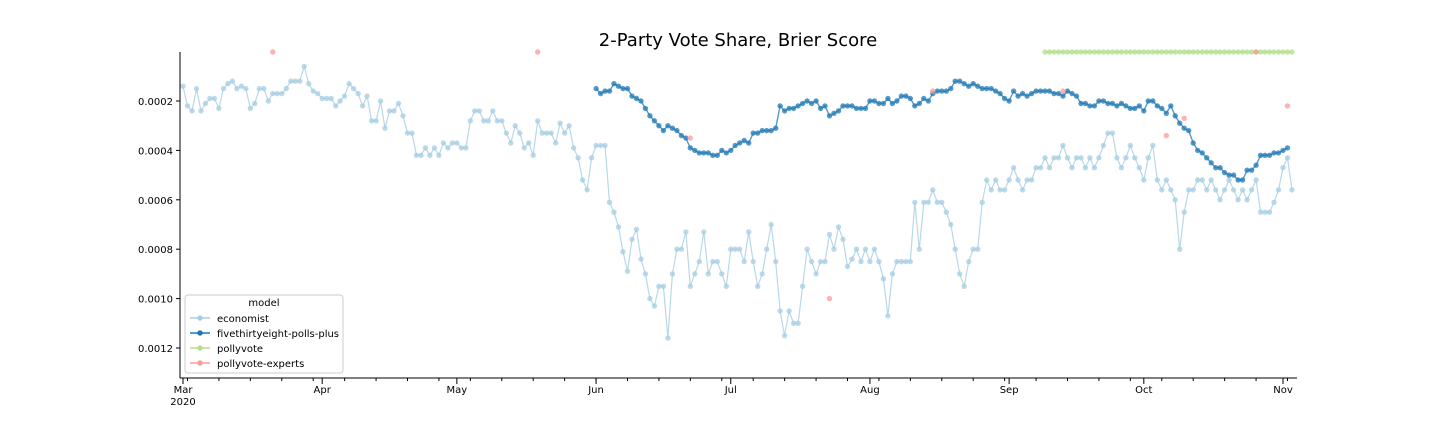 Image resolution: width=1440 pixels, height=432 pixels. I want to click on legend-label: fivethirtyeight-polls-plus, so click(278, 334).